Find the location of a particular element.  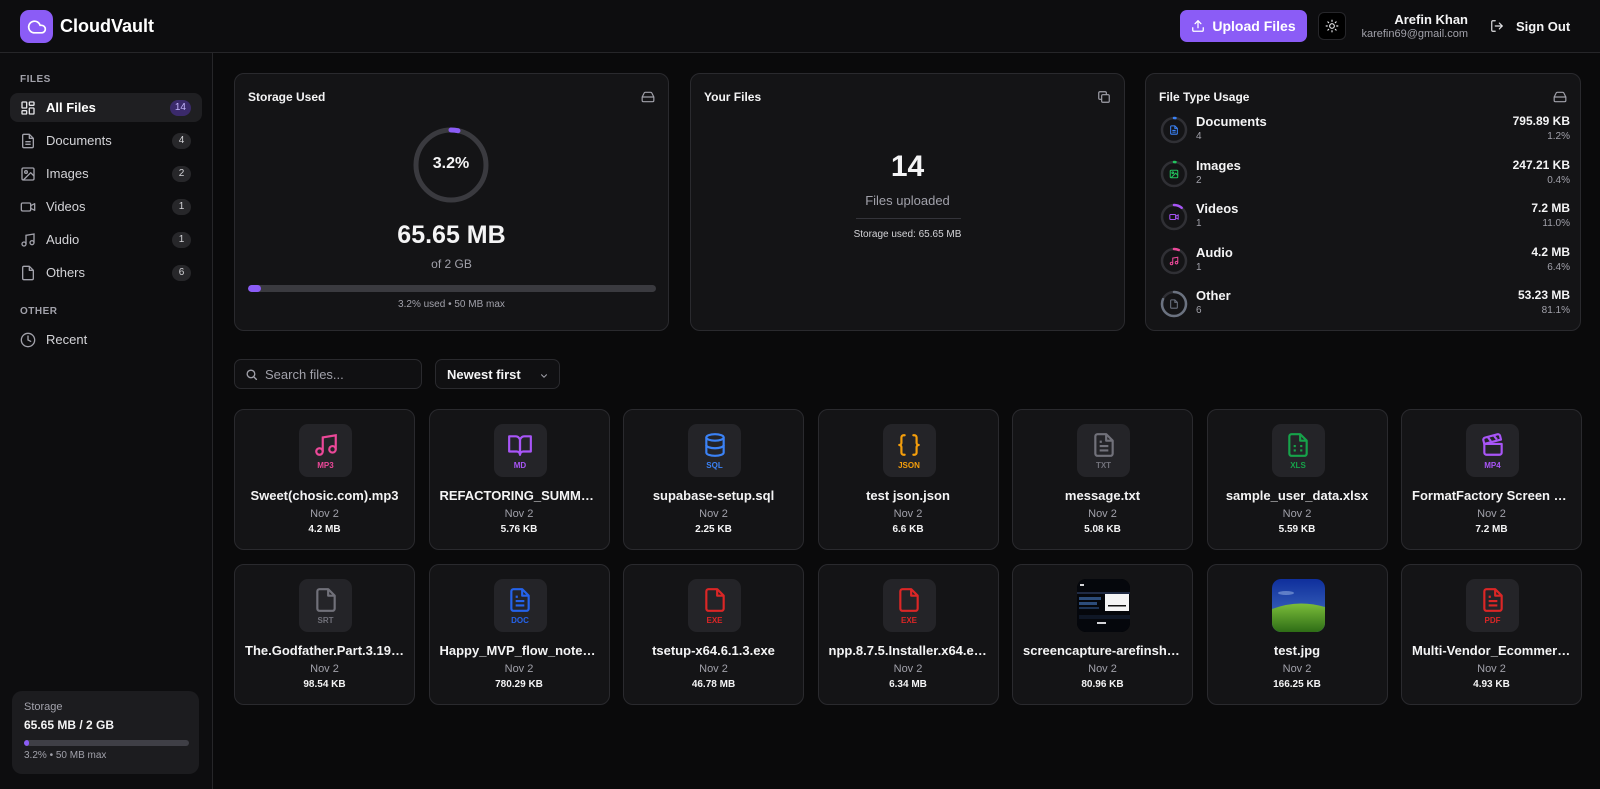

storage-used-value: 65.65 MB is located at coordinates (451, 235).